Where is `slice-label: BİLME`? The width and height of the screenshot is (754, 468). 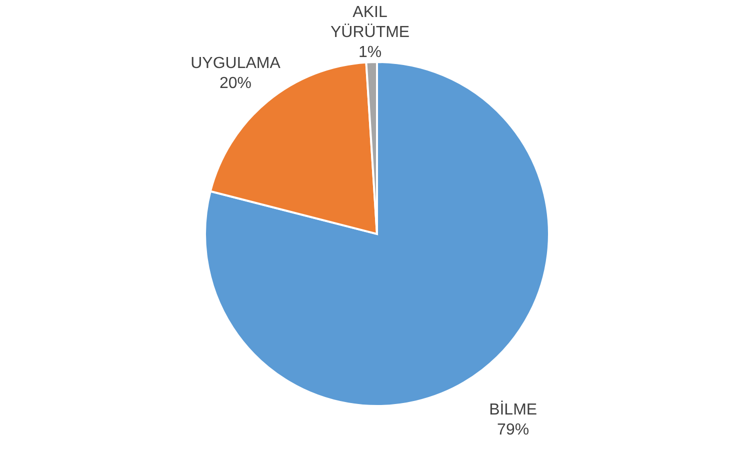 slice-label: BİLME is located at coordinates (513, 409).